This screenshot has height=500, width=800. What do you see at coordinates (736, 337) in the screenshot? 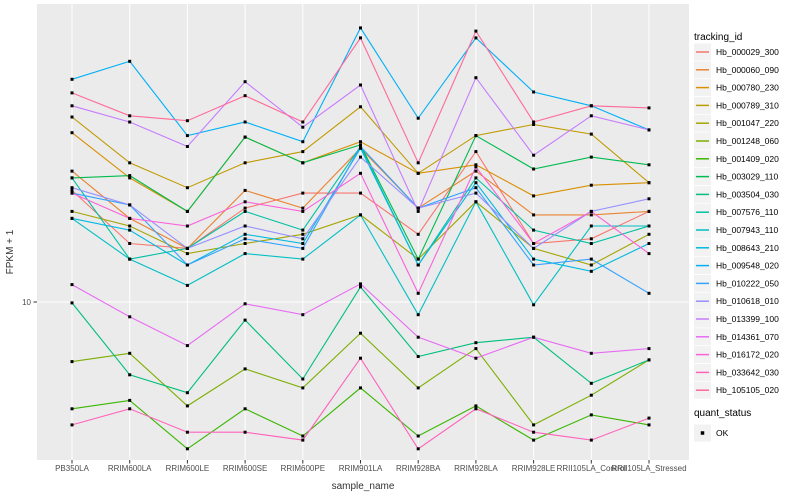
I see `legend-item-Hb_014361_070: Hb_014361_070` at bounding box center [736, 337].